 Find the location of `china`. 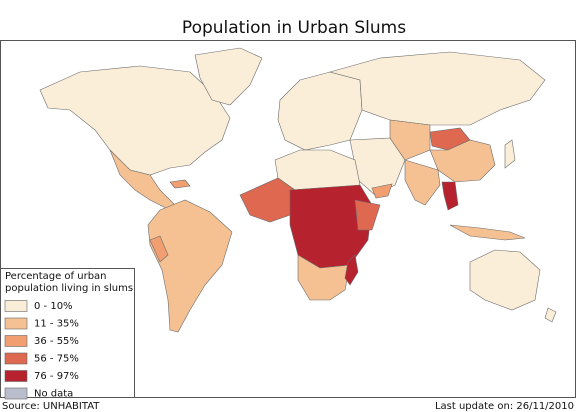

china is located at coordinates (462, 161).